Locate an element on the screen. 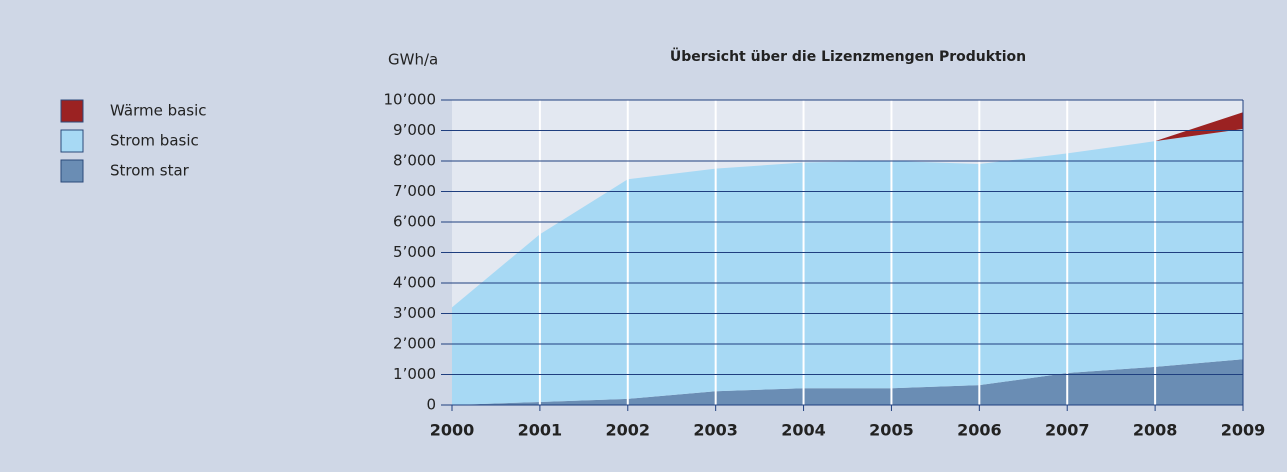 This screenshot has height=472, width=1287. y-tick-label: 6’000 is located at coordinates (414, 222).